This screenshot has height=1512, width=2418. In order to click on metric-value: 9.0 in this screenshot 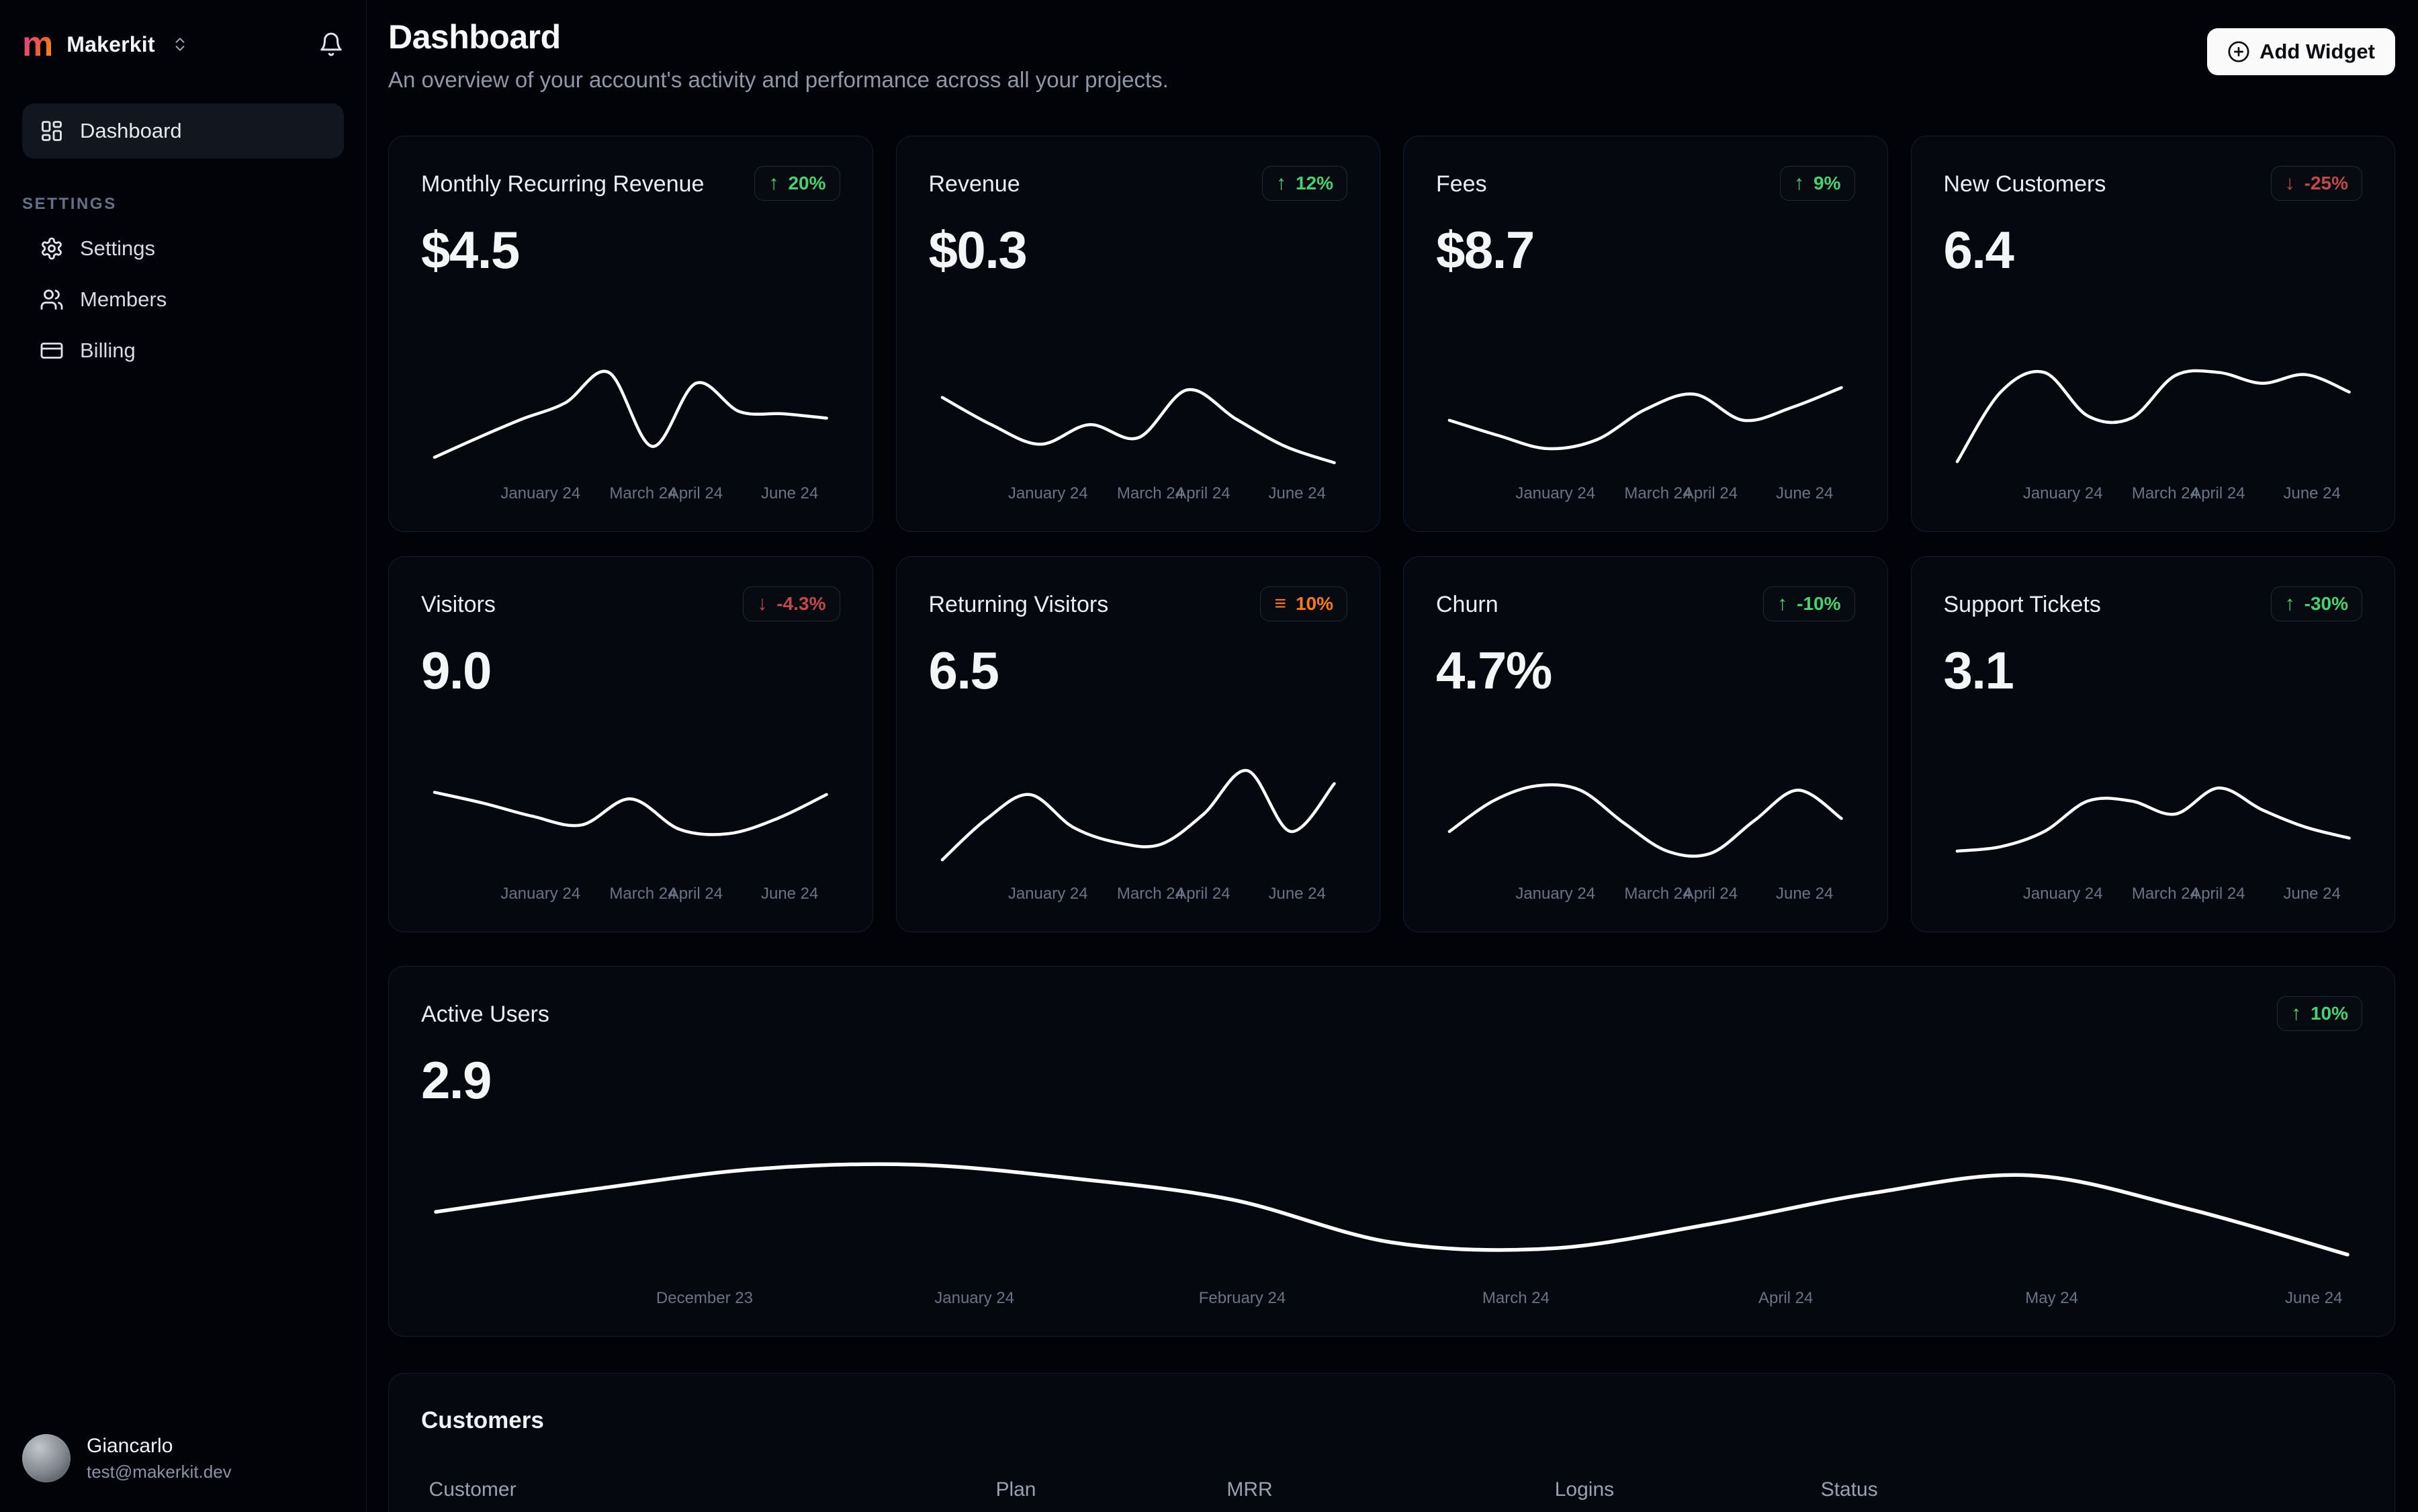, I will do `click(456, 670)`.